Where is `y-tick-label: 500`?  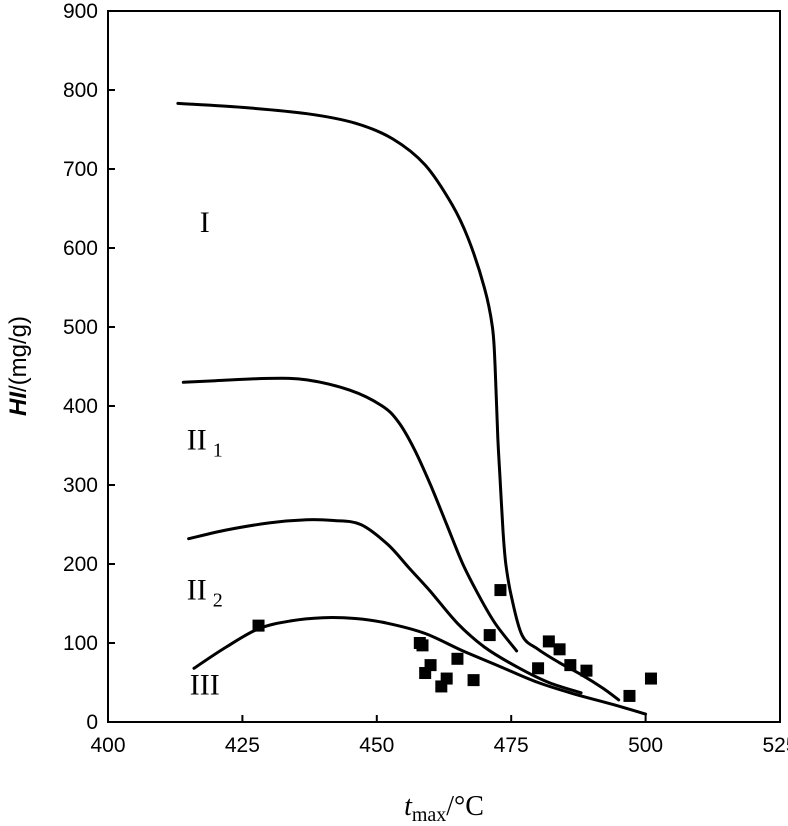
y-tick-label: 500 is located at coordinates (80, 327).